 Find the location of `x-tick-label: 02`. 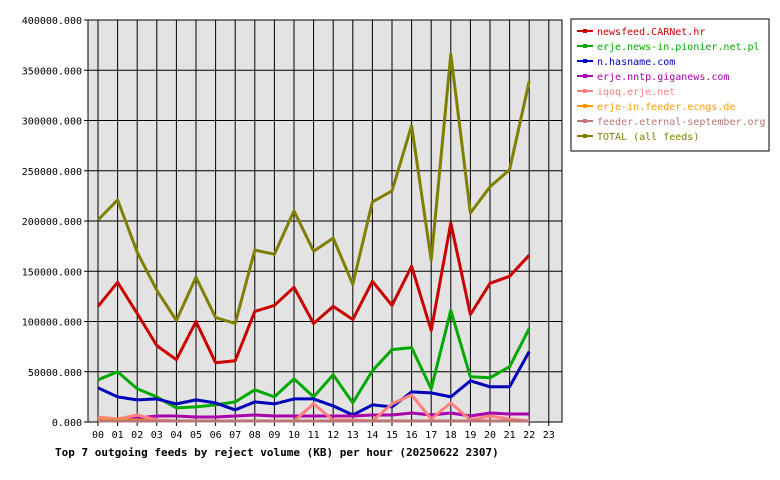

x-tick-label: 02 is located at coordinates (137, 435).